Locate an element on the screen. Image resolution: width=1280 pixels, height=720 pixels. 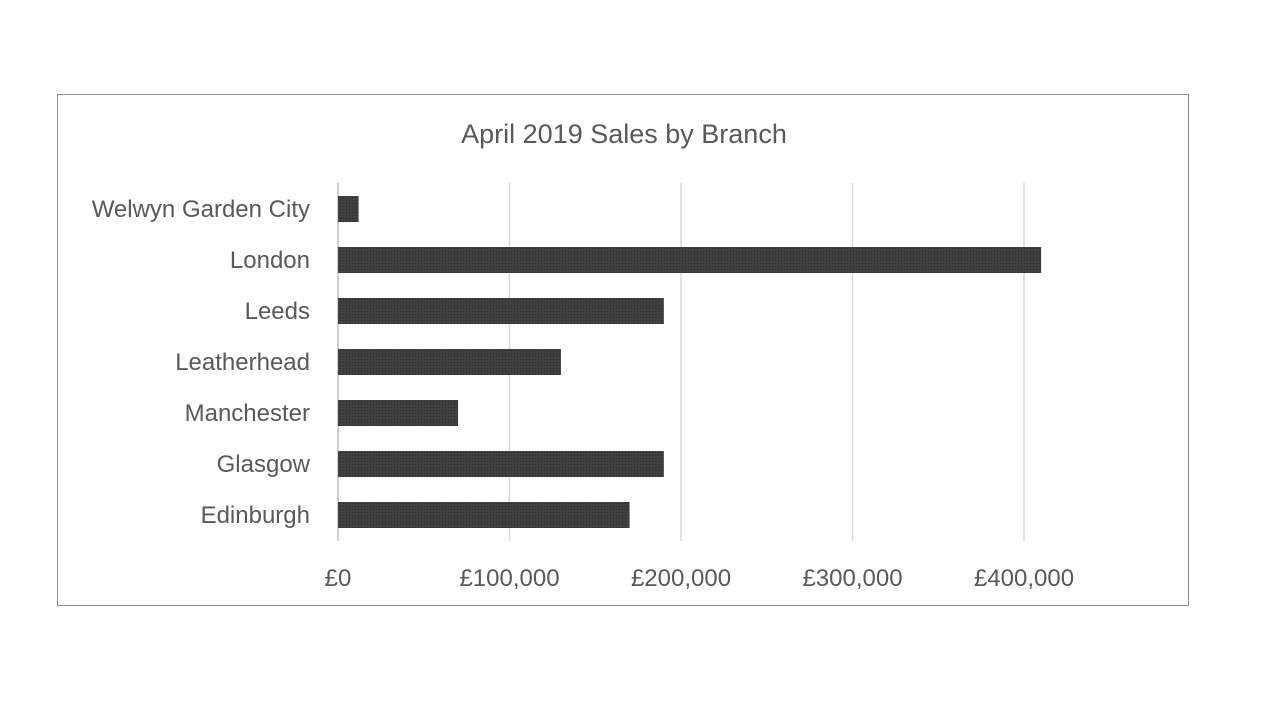
category-label: Leatherhead is located at coordinates (242, 362).